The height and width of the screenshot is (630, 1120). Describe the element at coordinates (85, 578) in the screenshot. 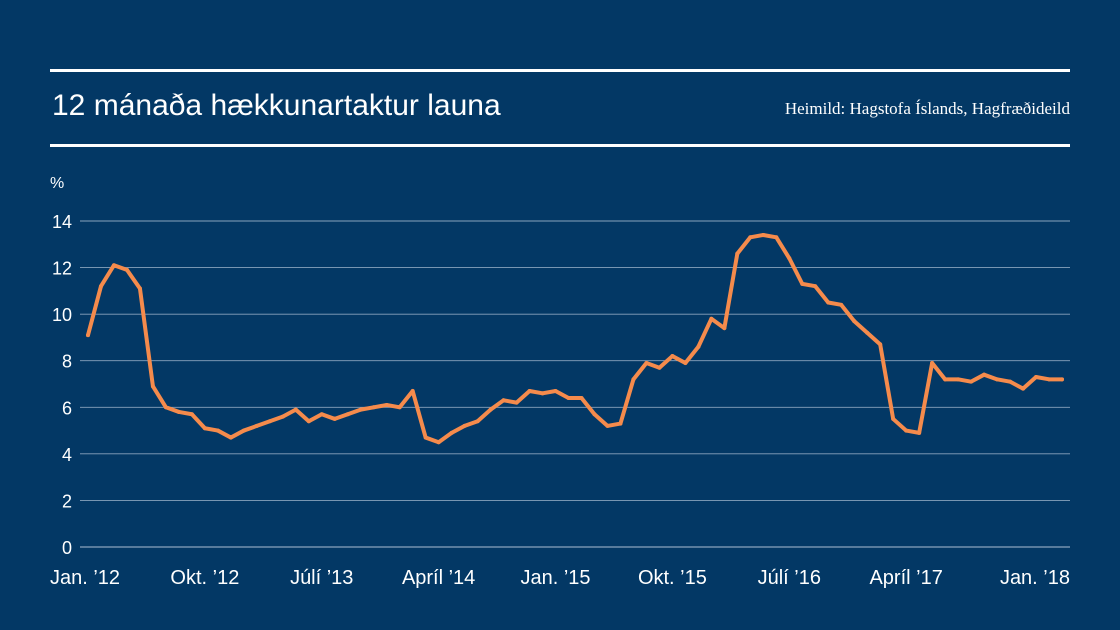

I see `x-tick-label: Jan. ’12` at that location.